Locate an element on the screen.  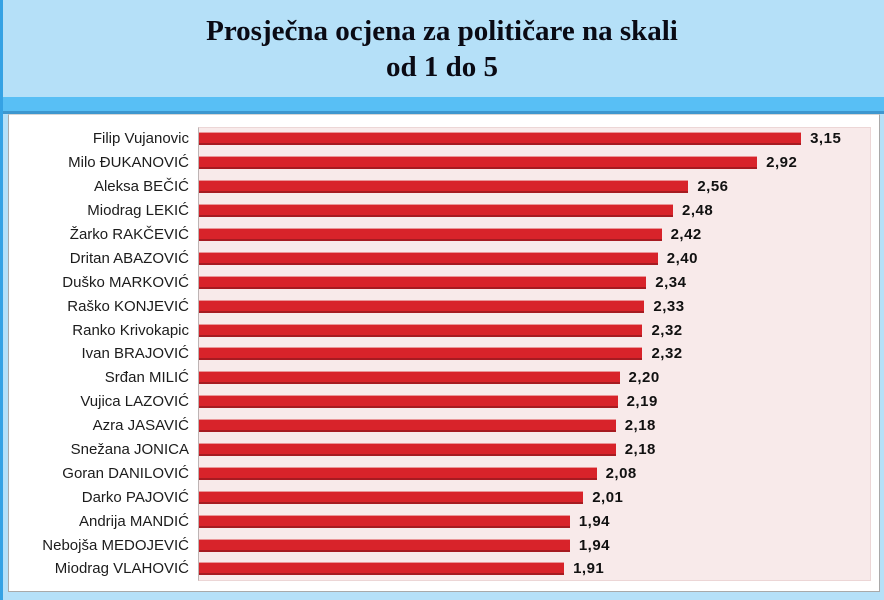
bar-row: Dritan ABAZOVIĆ 2,40 is located at coordinates (440, 258).